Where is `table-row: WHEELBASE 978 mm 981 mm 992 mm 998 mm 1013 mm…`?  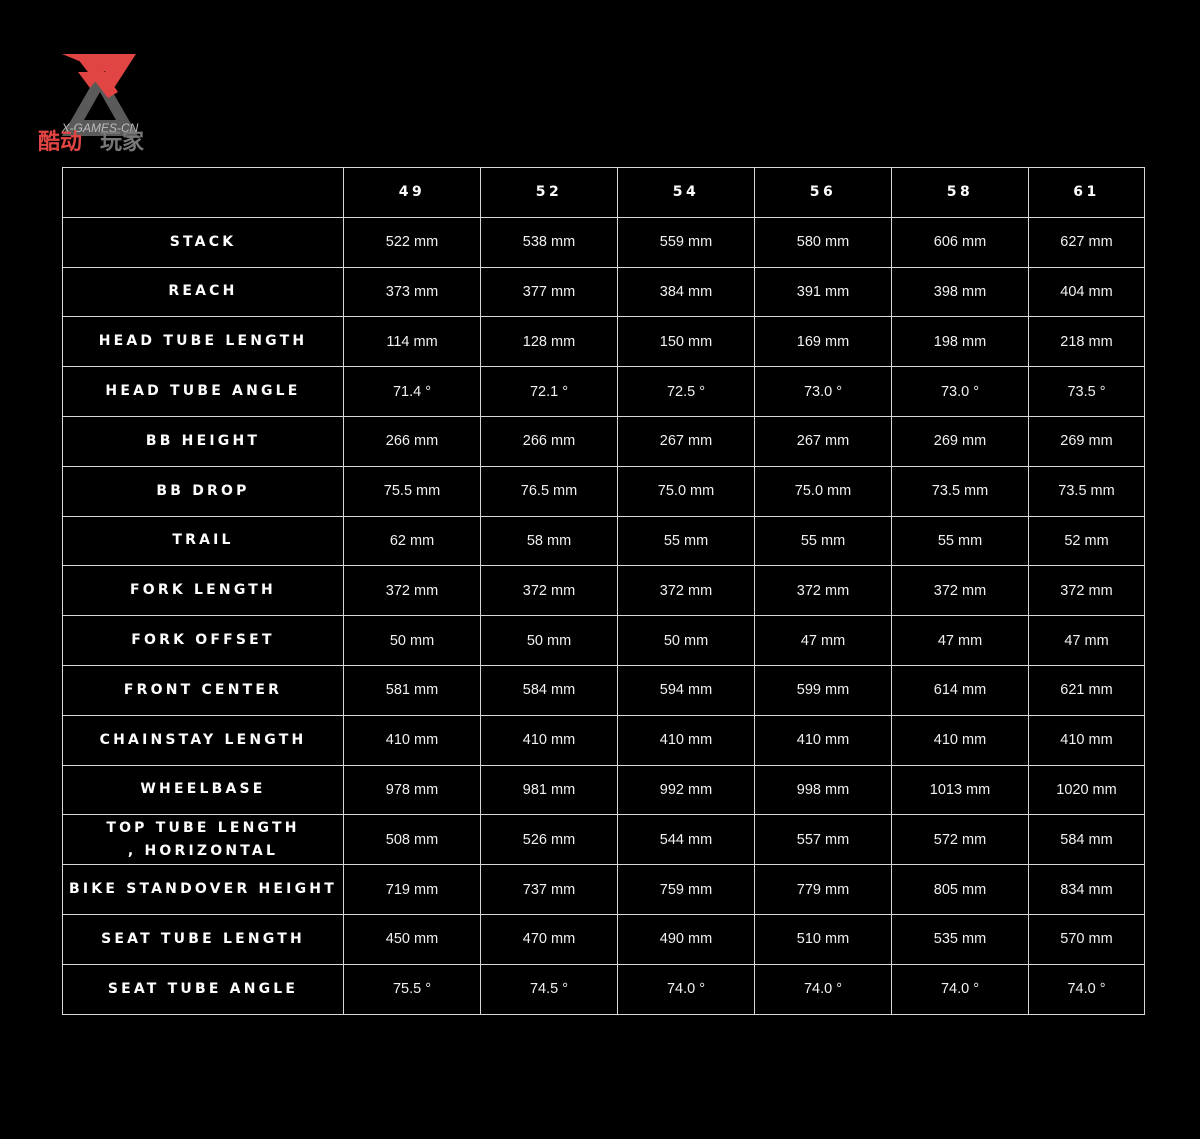 table-row: WHEELBASE 978 mm 981 mm 992 mm 998 mm 1013 mm… is located at coordinates (603, 790).